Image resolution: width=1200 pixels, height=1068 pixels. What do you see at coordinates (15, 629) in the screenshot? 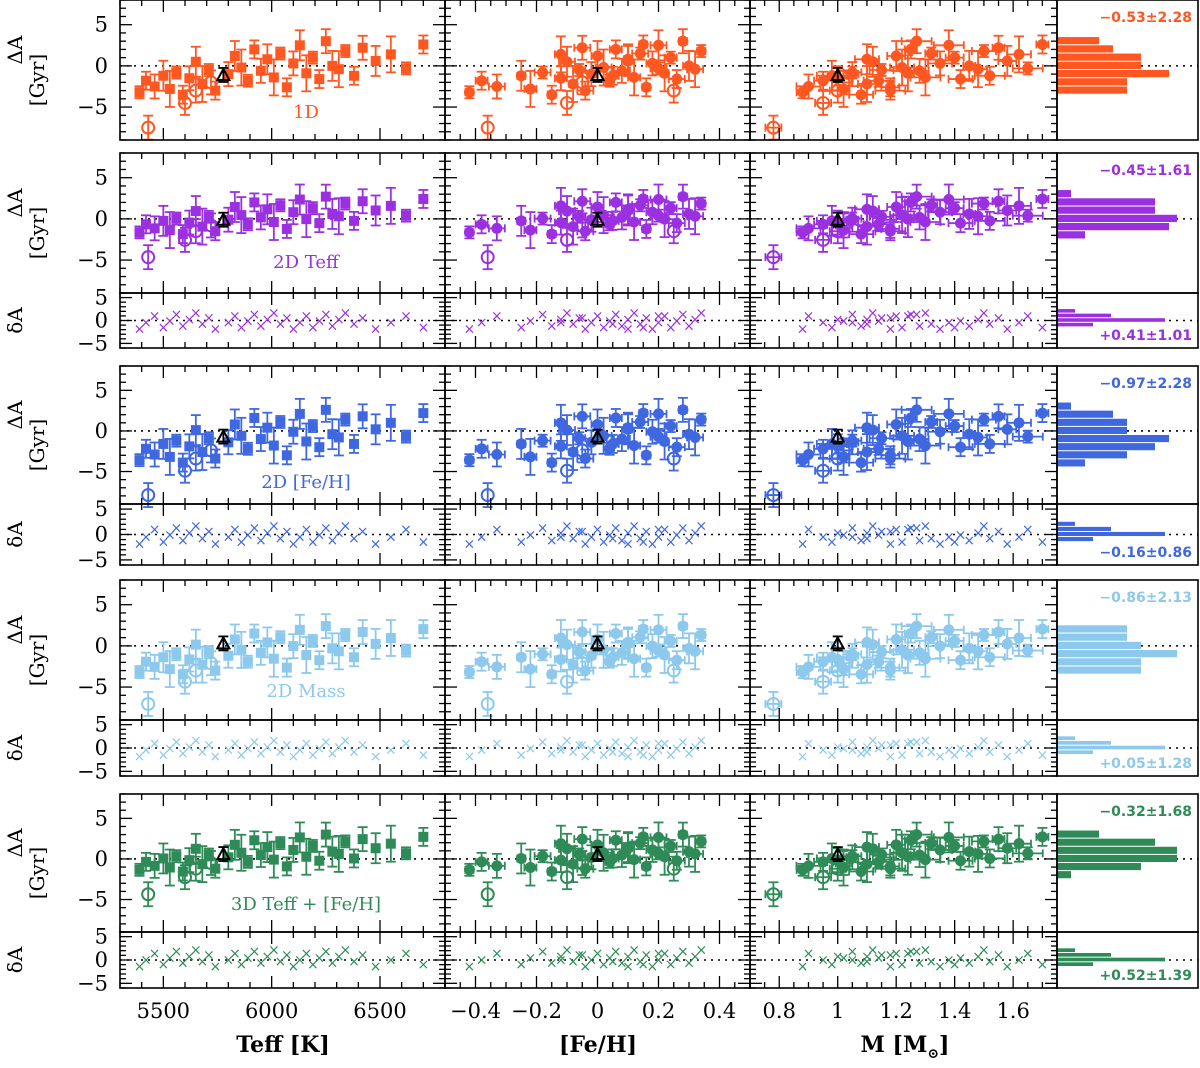
I see `y-label-DeltaA: ΔA` at bounding box center [15, 629].